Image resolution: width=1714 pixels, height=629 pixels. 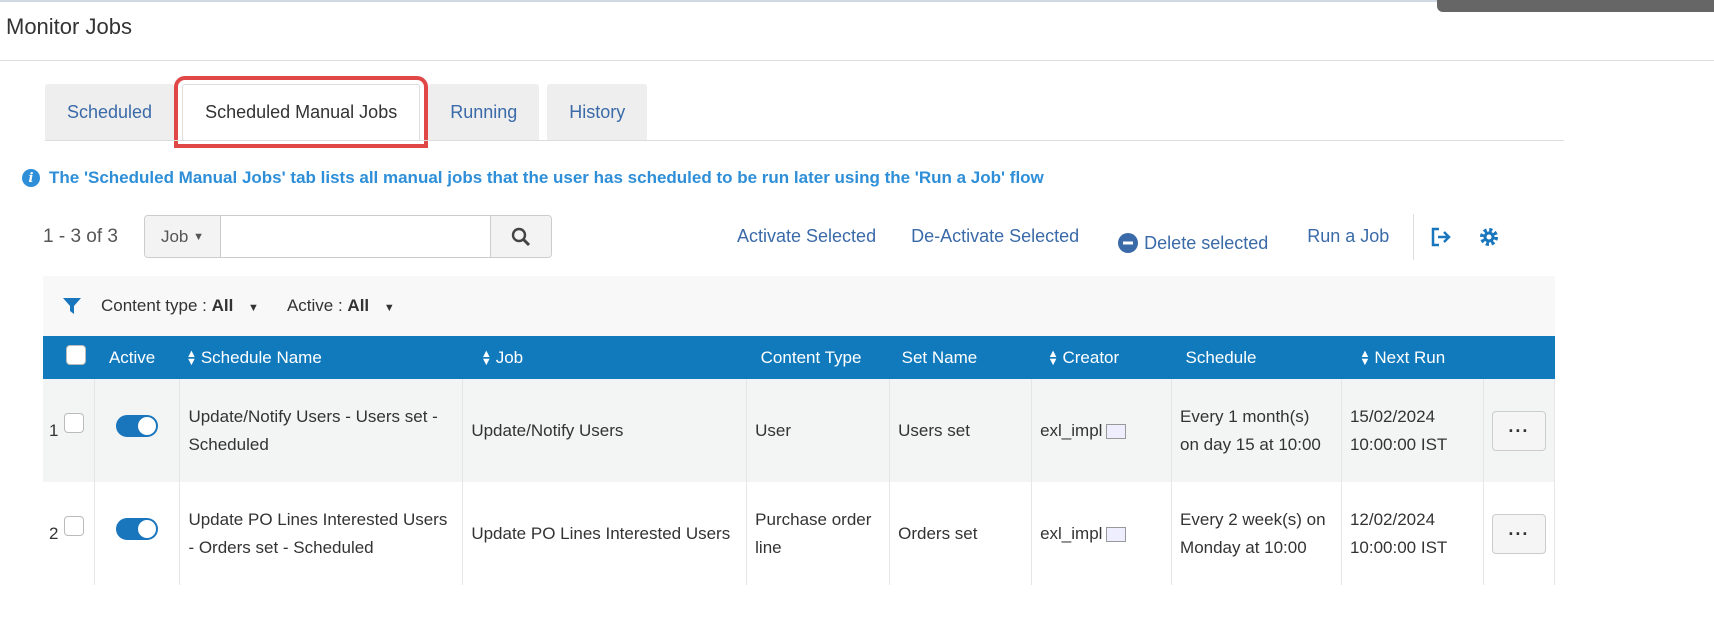 I want to click on search-box: Job ▼, so click(x=348, y=236).